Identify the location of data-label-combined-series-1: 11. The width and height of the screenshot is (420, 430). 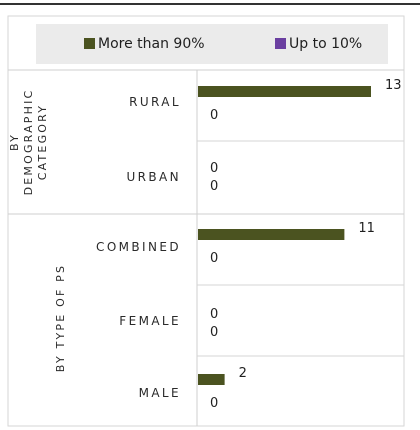
(366, 228).